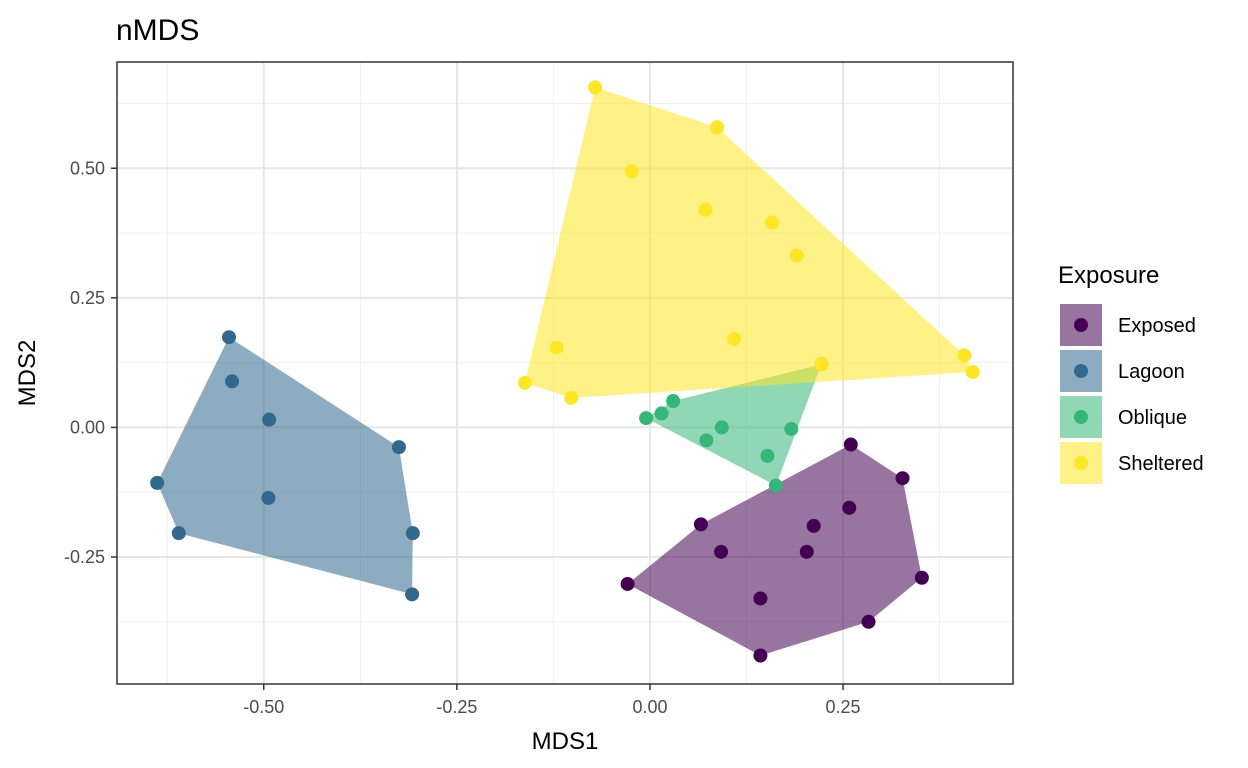 The height and width of the screenshot is (768, 1248). What do you see at coordinates (843, 707) in the screenshot?
I see `x-tick-label: 0.25` at bounding box center [843, 707].